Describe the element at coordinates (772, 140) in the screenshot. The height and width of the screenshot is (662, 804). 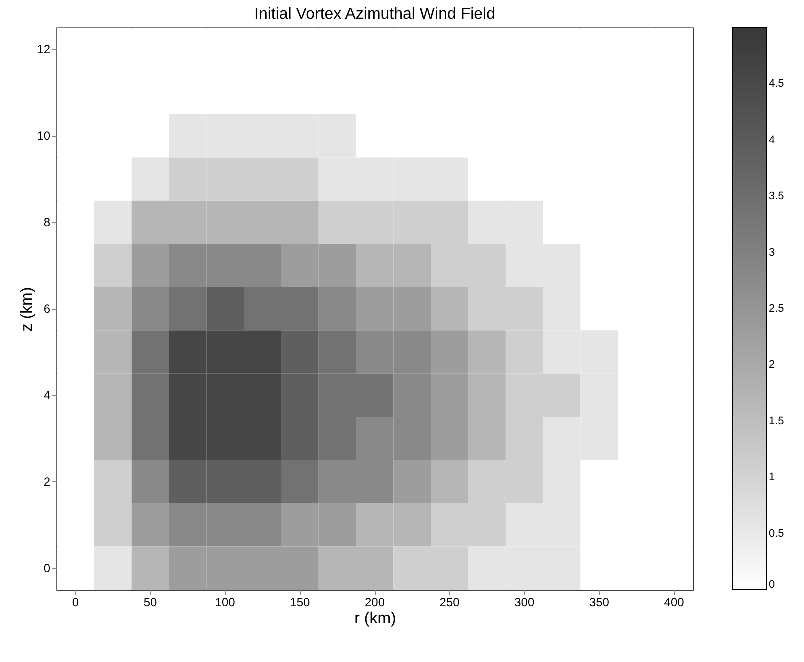
I see `color-bar-label: 4` at that location.